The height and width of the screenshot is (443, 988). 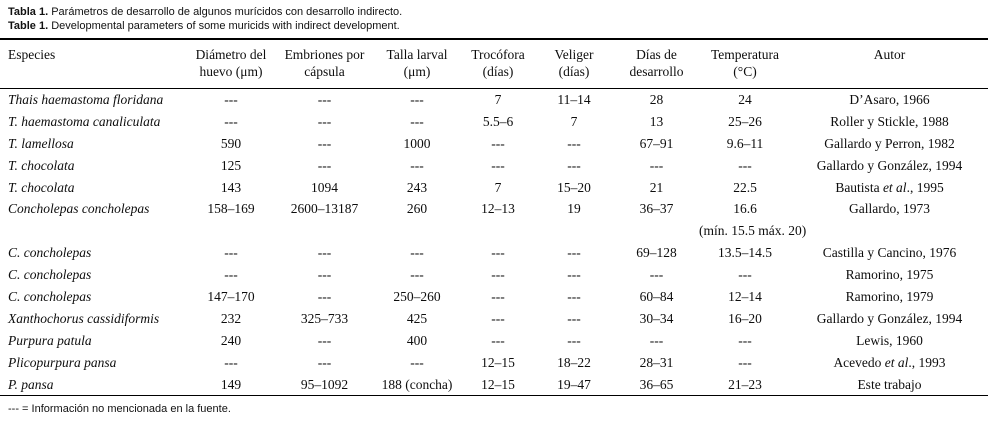 I want to click on column-header-embriones: Embriones por cápsula, so click(x=324, y=64).